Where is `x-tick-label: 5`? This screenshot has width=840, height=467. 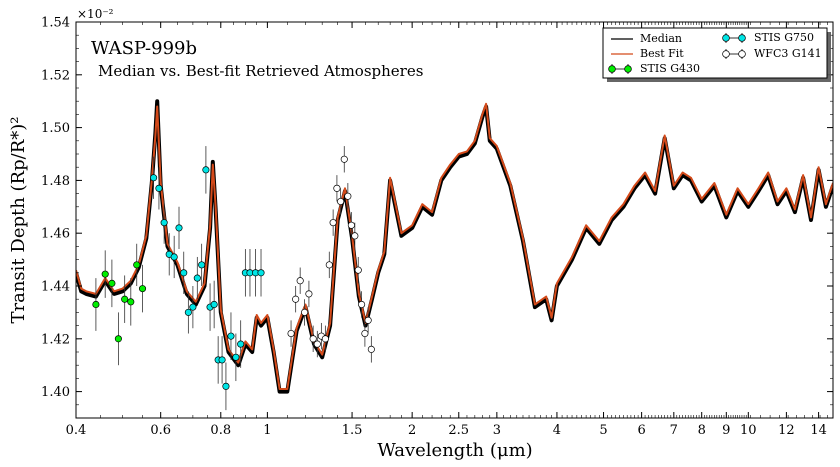 x-tick-label: 5 is located at coordinates (603, 430).